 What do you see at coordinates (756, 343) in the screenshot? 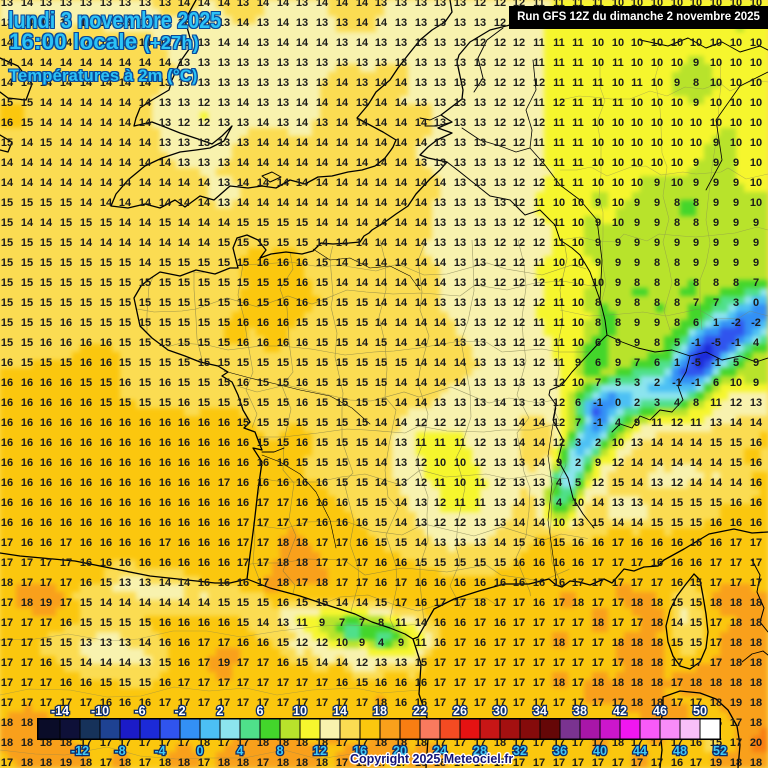
I see `svg-text: 4` at bounding box center [756, 343].